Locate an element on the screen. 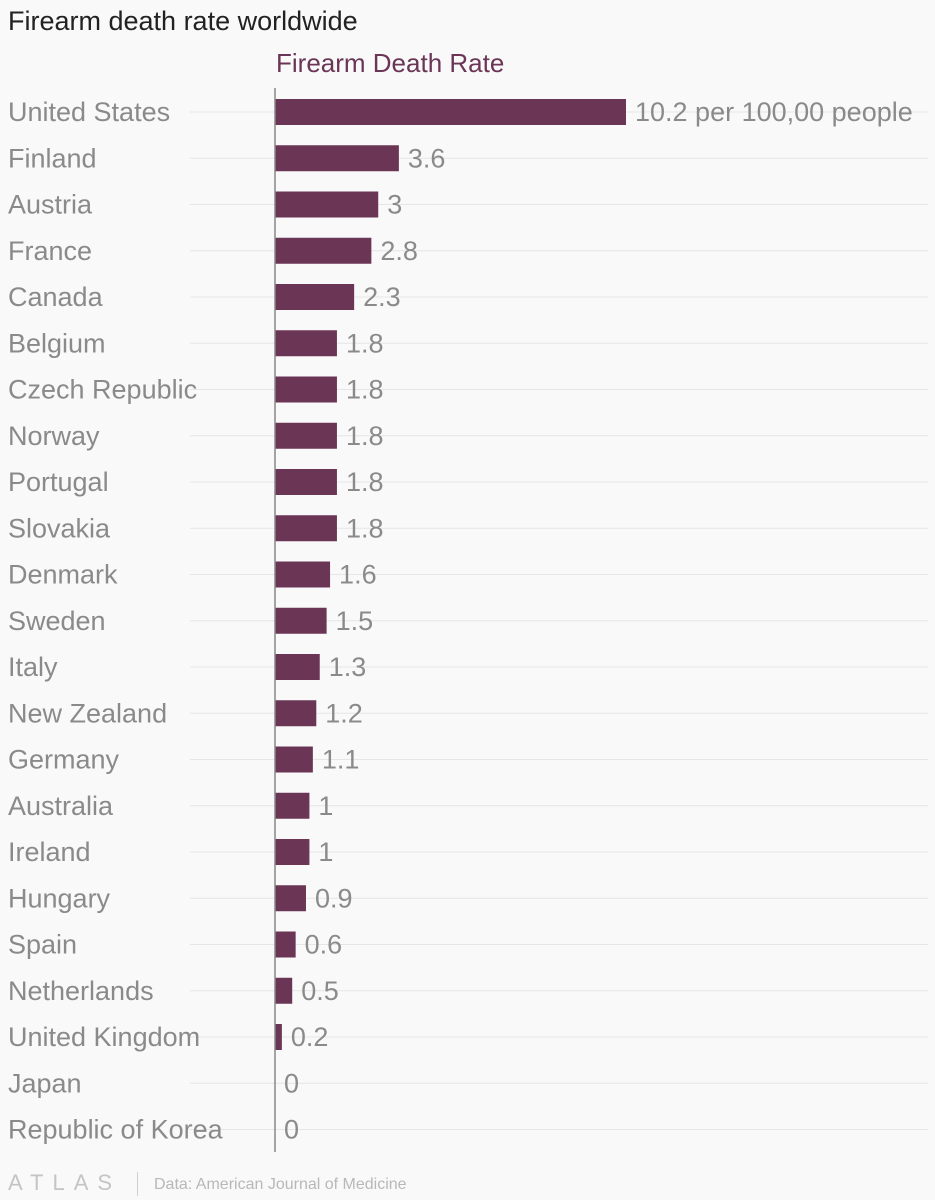 Image resolution: width=935 pixels, height=1200 pixels. category-label: Czech Republic is located at coordinates (102, 390).